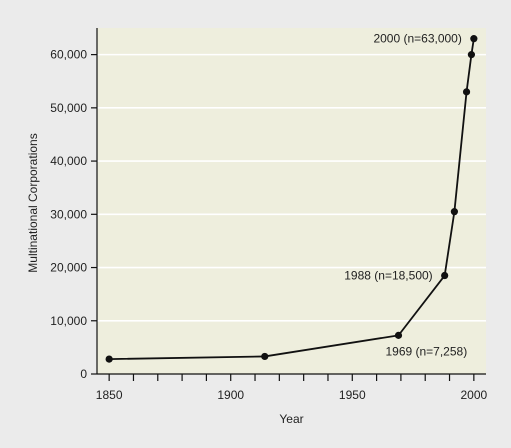 This screenshot has width=511, height=448. What do you see at coordinates (473, 395) in the screenshot?
I see `x-tick-label: 2000` at bounding box center [473, 395].